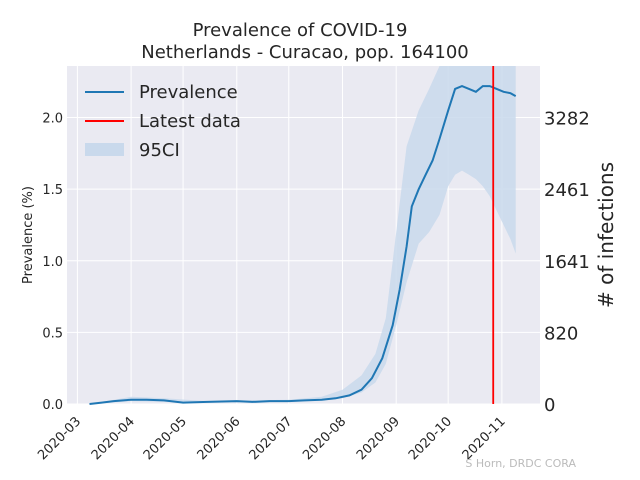 This screenshot has height=480, width=640. I want to click on x-tick-label: 2020-06, so click(219, 438).